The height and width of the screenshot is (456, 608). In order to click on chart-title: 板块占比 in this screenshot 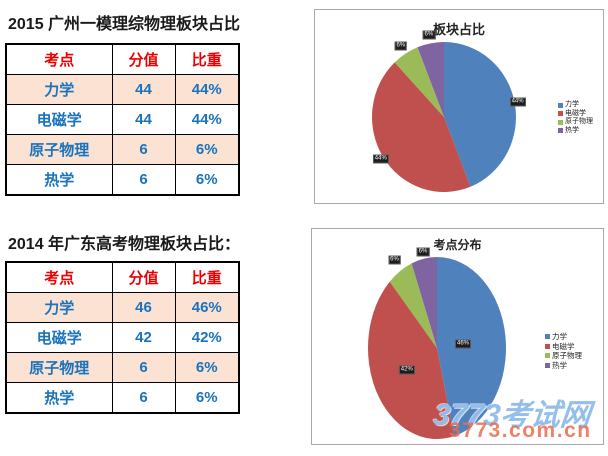, I will do `click(458, 29)`.